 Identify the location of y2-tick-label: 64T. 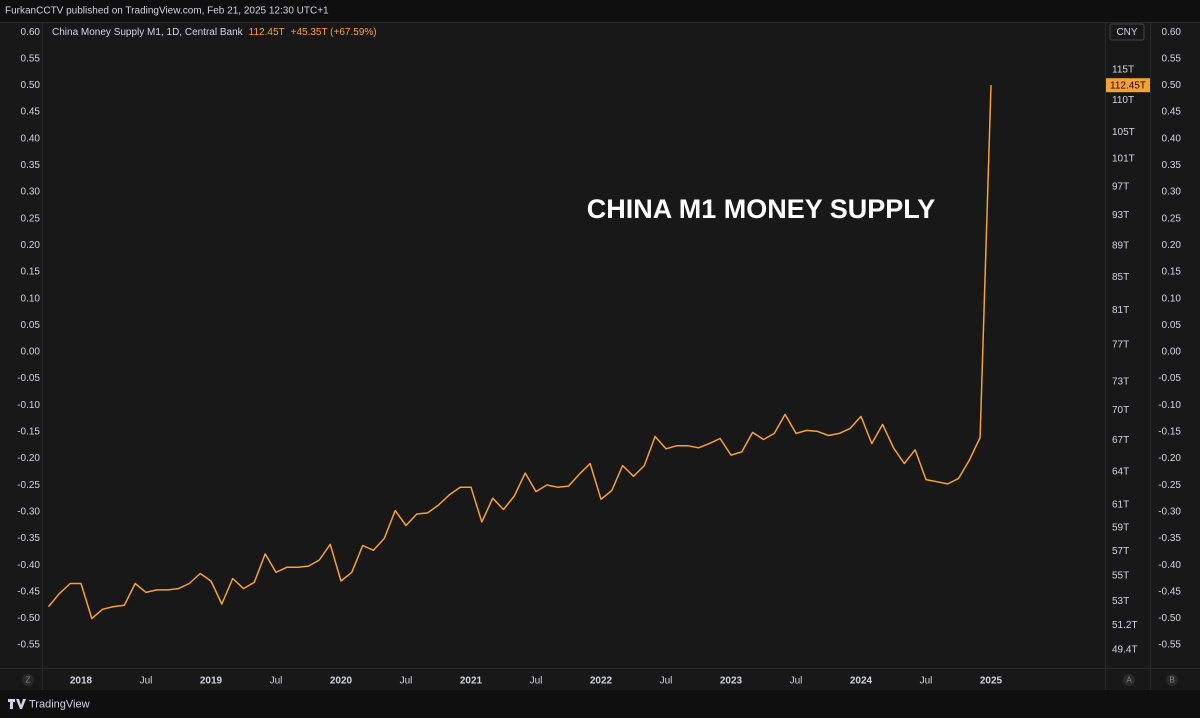
(1120, 472).